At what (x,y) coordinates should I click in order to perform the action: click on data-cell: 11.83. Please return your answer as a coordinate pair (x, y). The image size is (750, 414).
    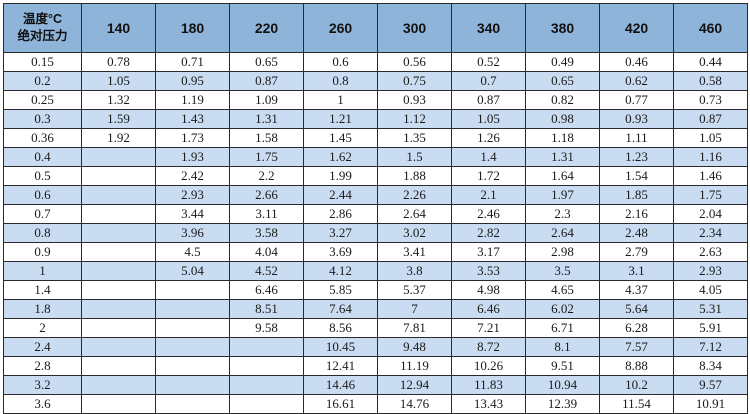
    Looking at the image, I should click on (488, 385).